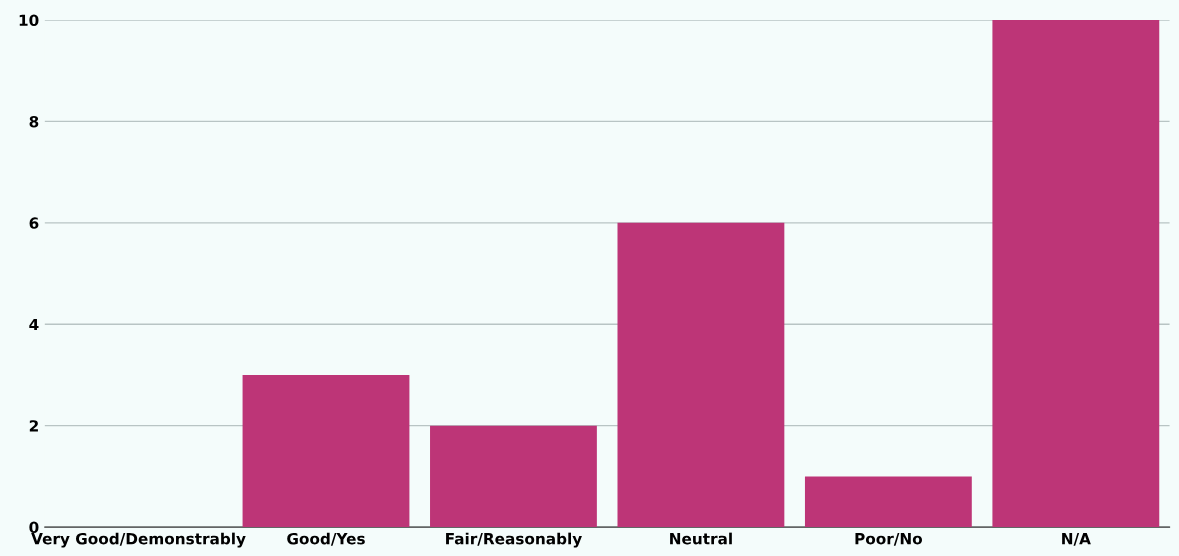 This screenshot has height=556, width=1179. What do you see at coordinates (701, 538) in the screenshot?
I see `x-tick-label: Neutral` at bounding box center [701, 538].